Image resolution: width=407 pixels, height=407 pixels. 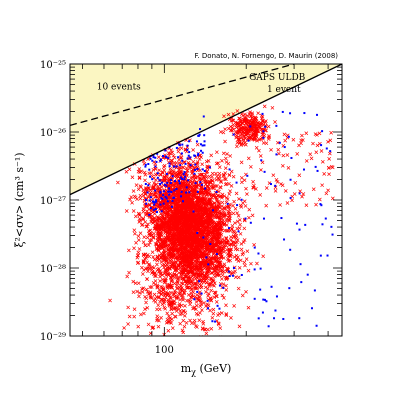 I want to click on annotation: GAPS ULDB, so click(x=277, y=78).